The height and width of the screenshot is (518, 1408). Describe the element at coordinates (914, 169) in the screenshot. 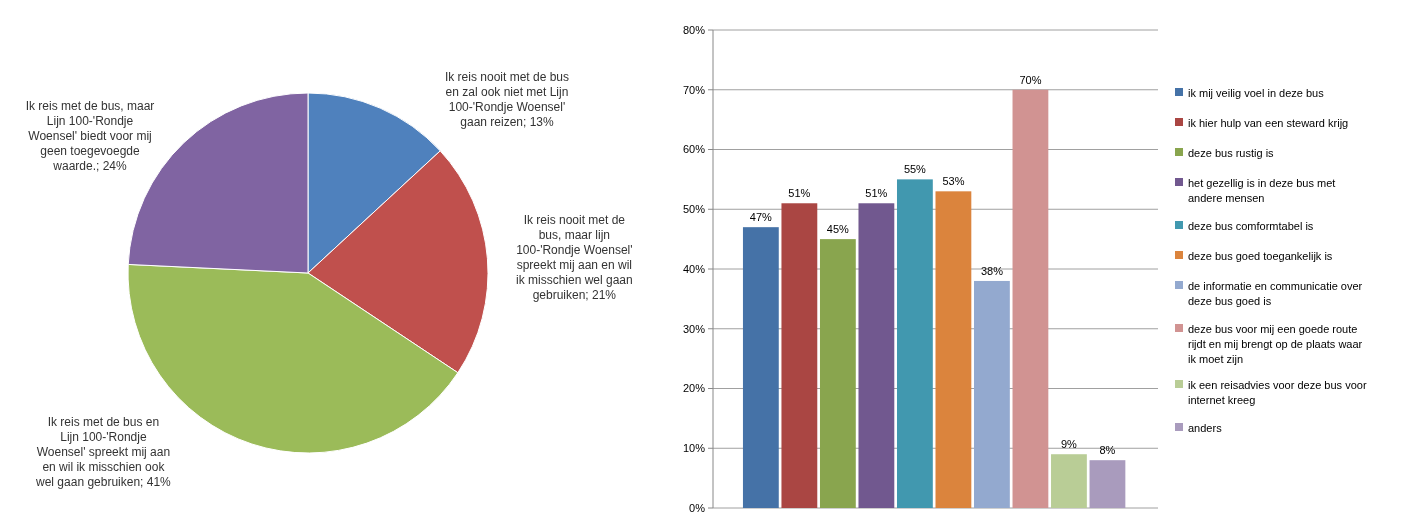

I see `text: 55%` at that location.